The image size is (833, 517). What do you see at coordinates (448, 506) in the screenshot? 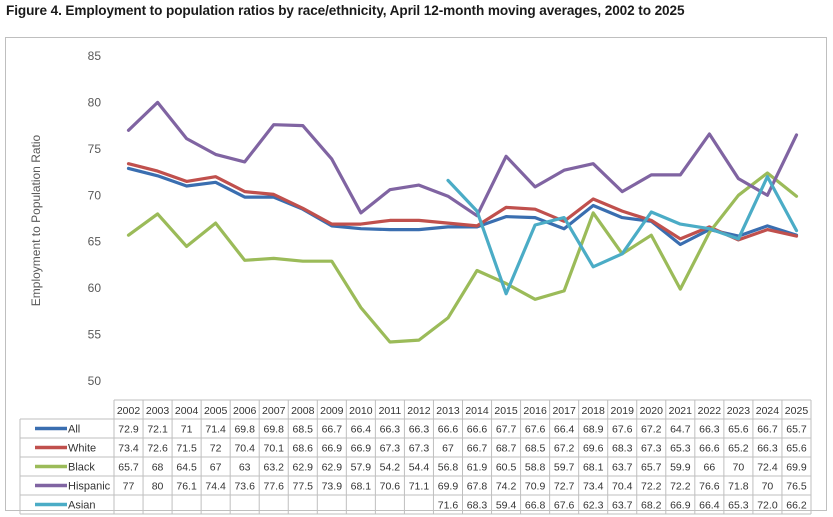
I see `data-label: 71.6` at bounding box center [448, 506].